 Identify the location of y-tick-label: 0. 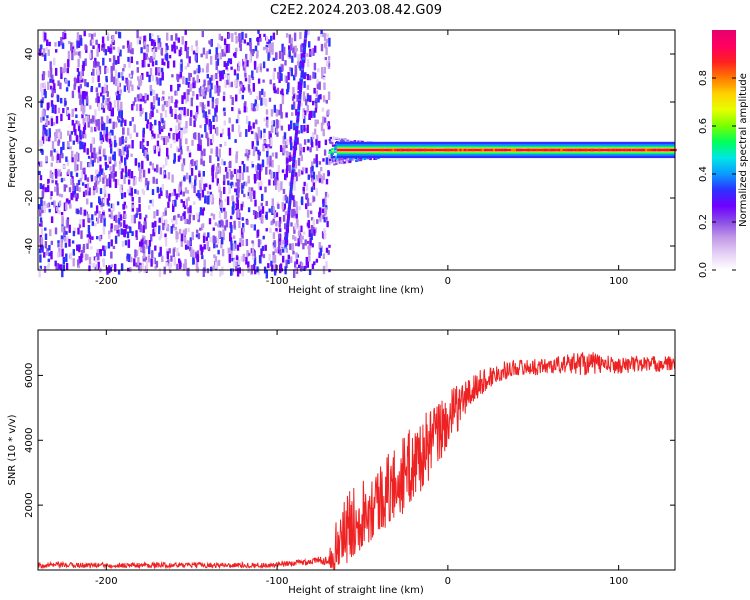
(29, 150).